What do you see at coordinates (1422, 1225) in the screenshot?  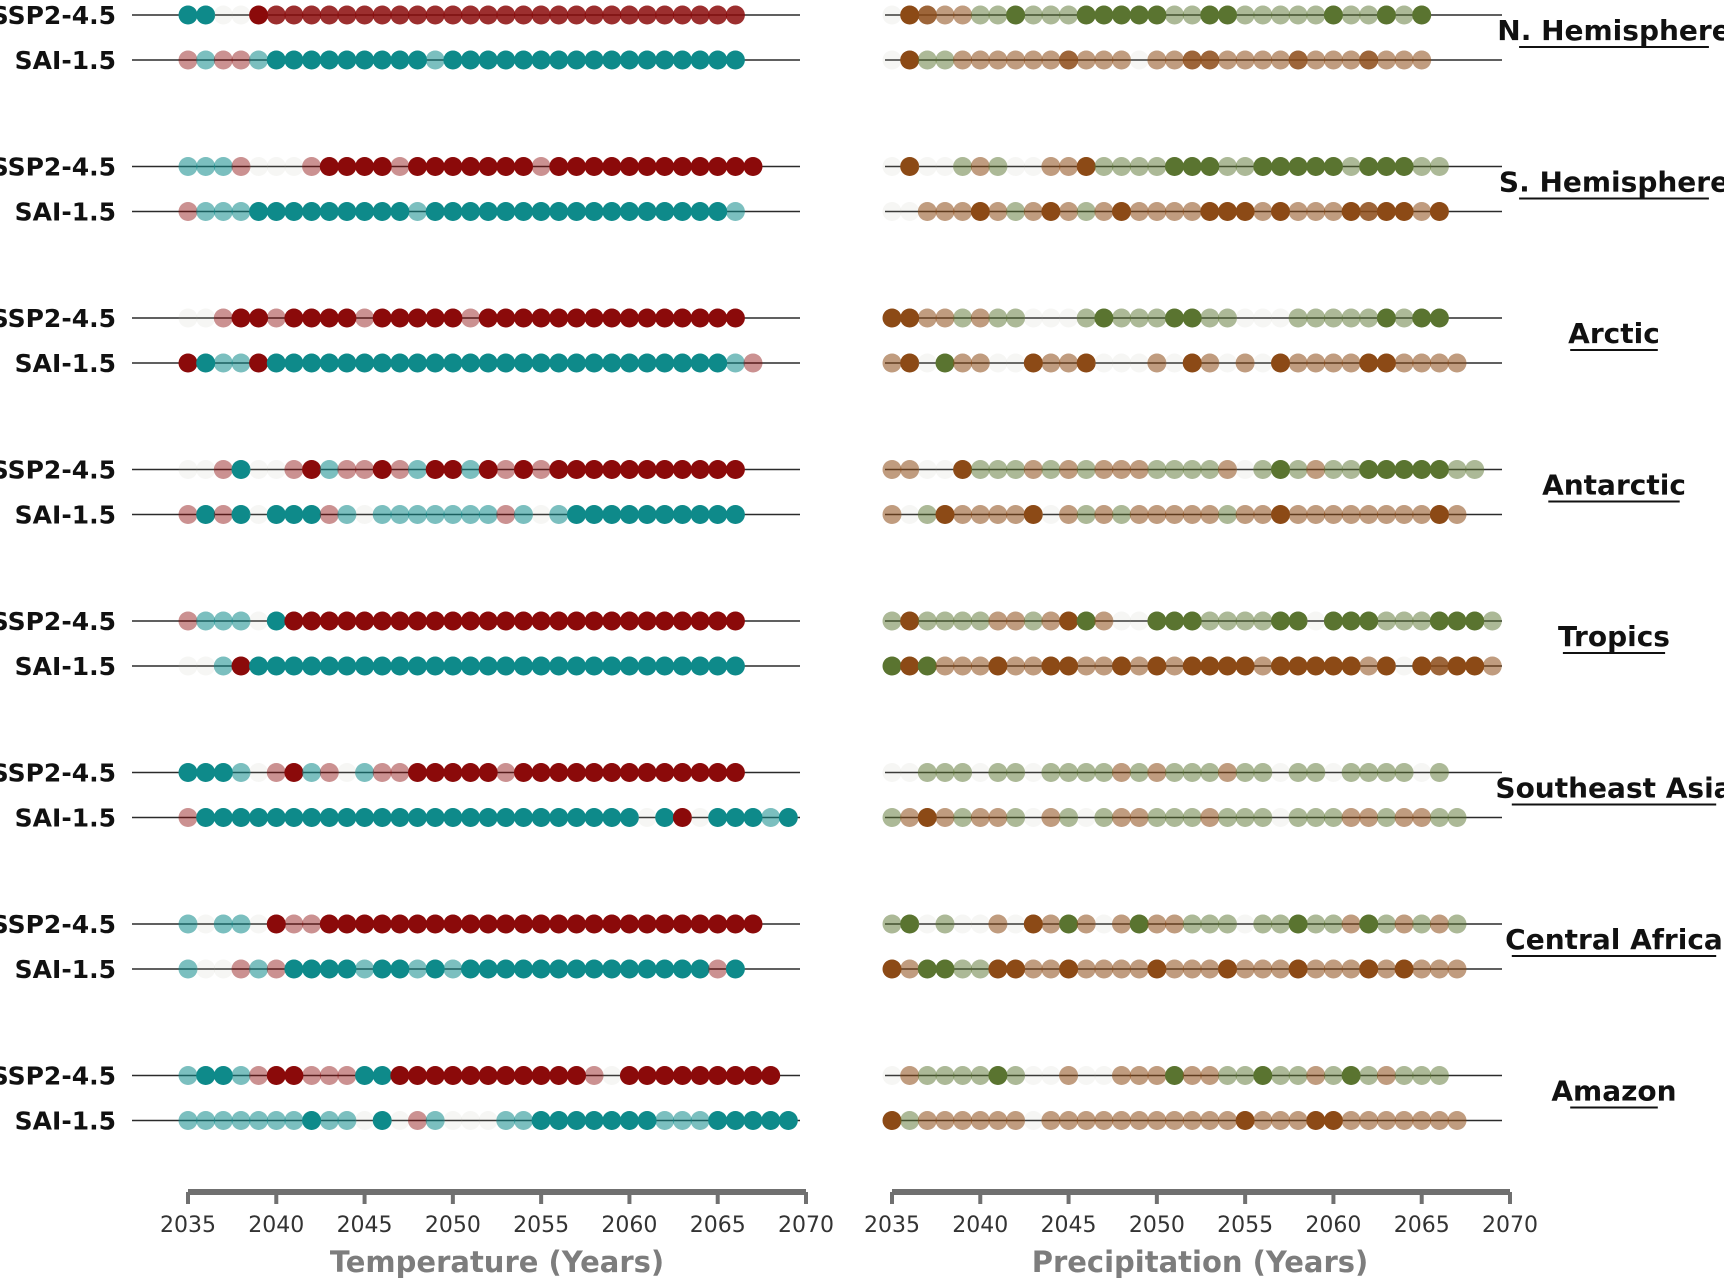 I see `precipitation-tick-label: 2065` at bounding box center [1422, 1225].